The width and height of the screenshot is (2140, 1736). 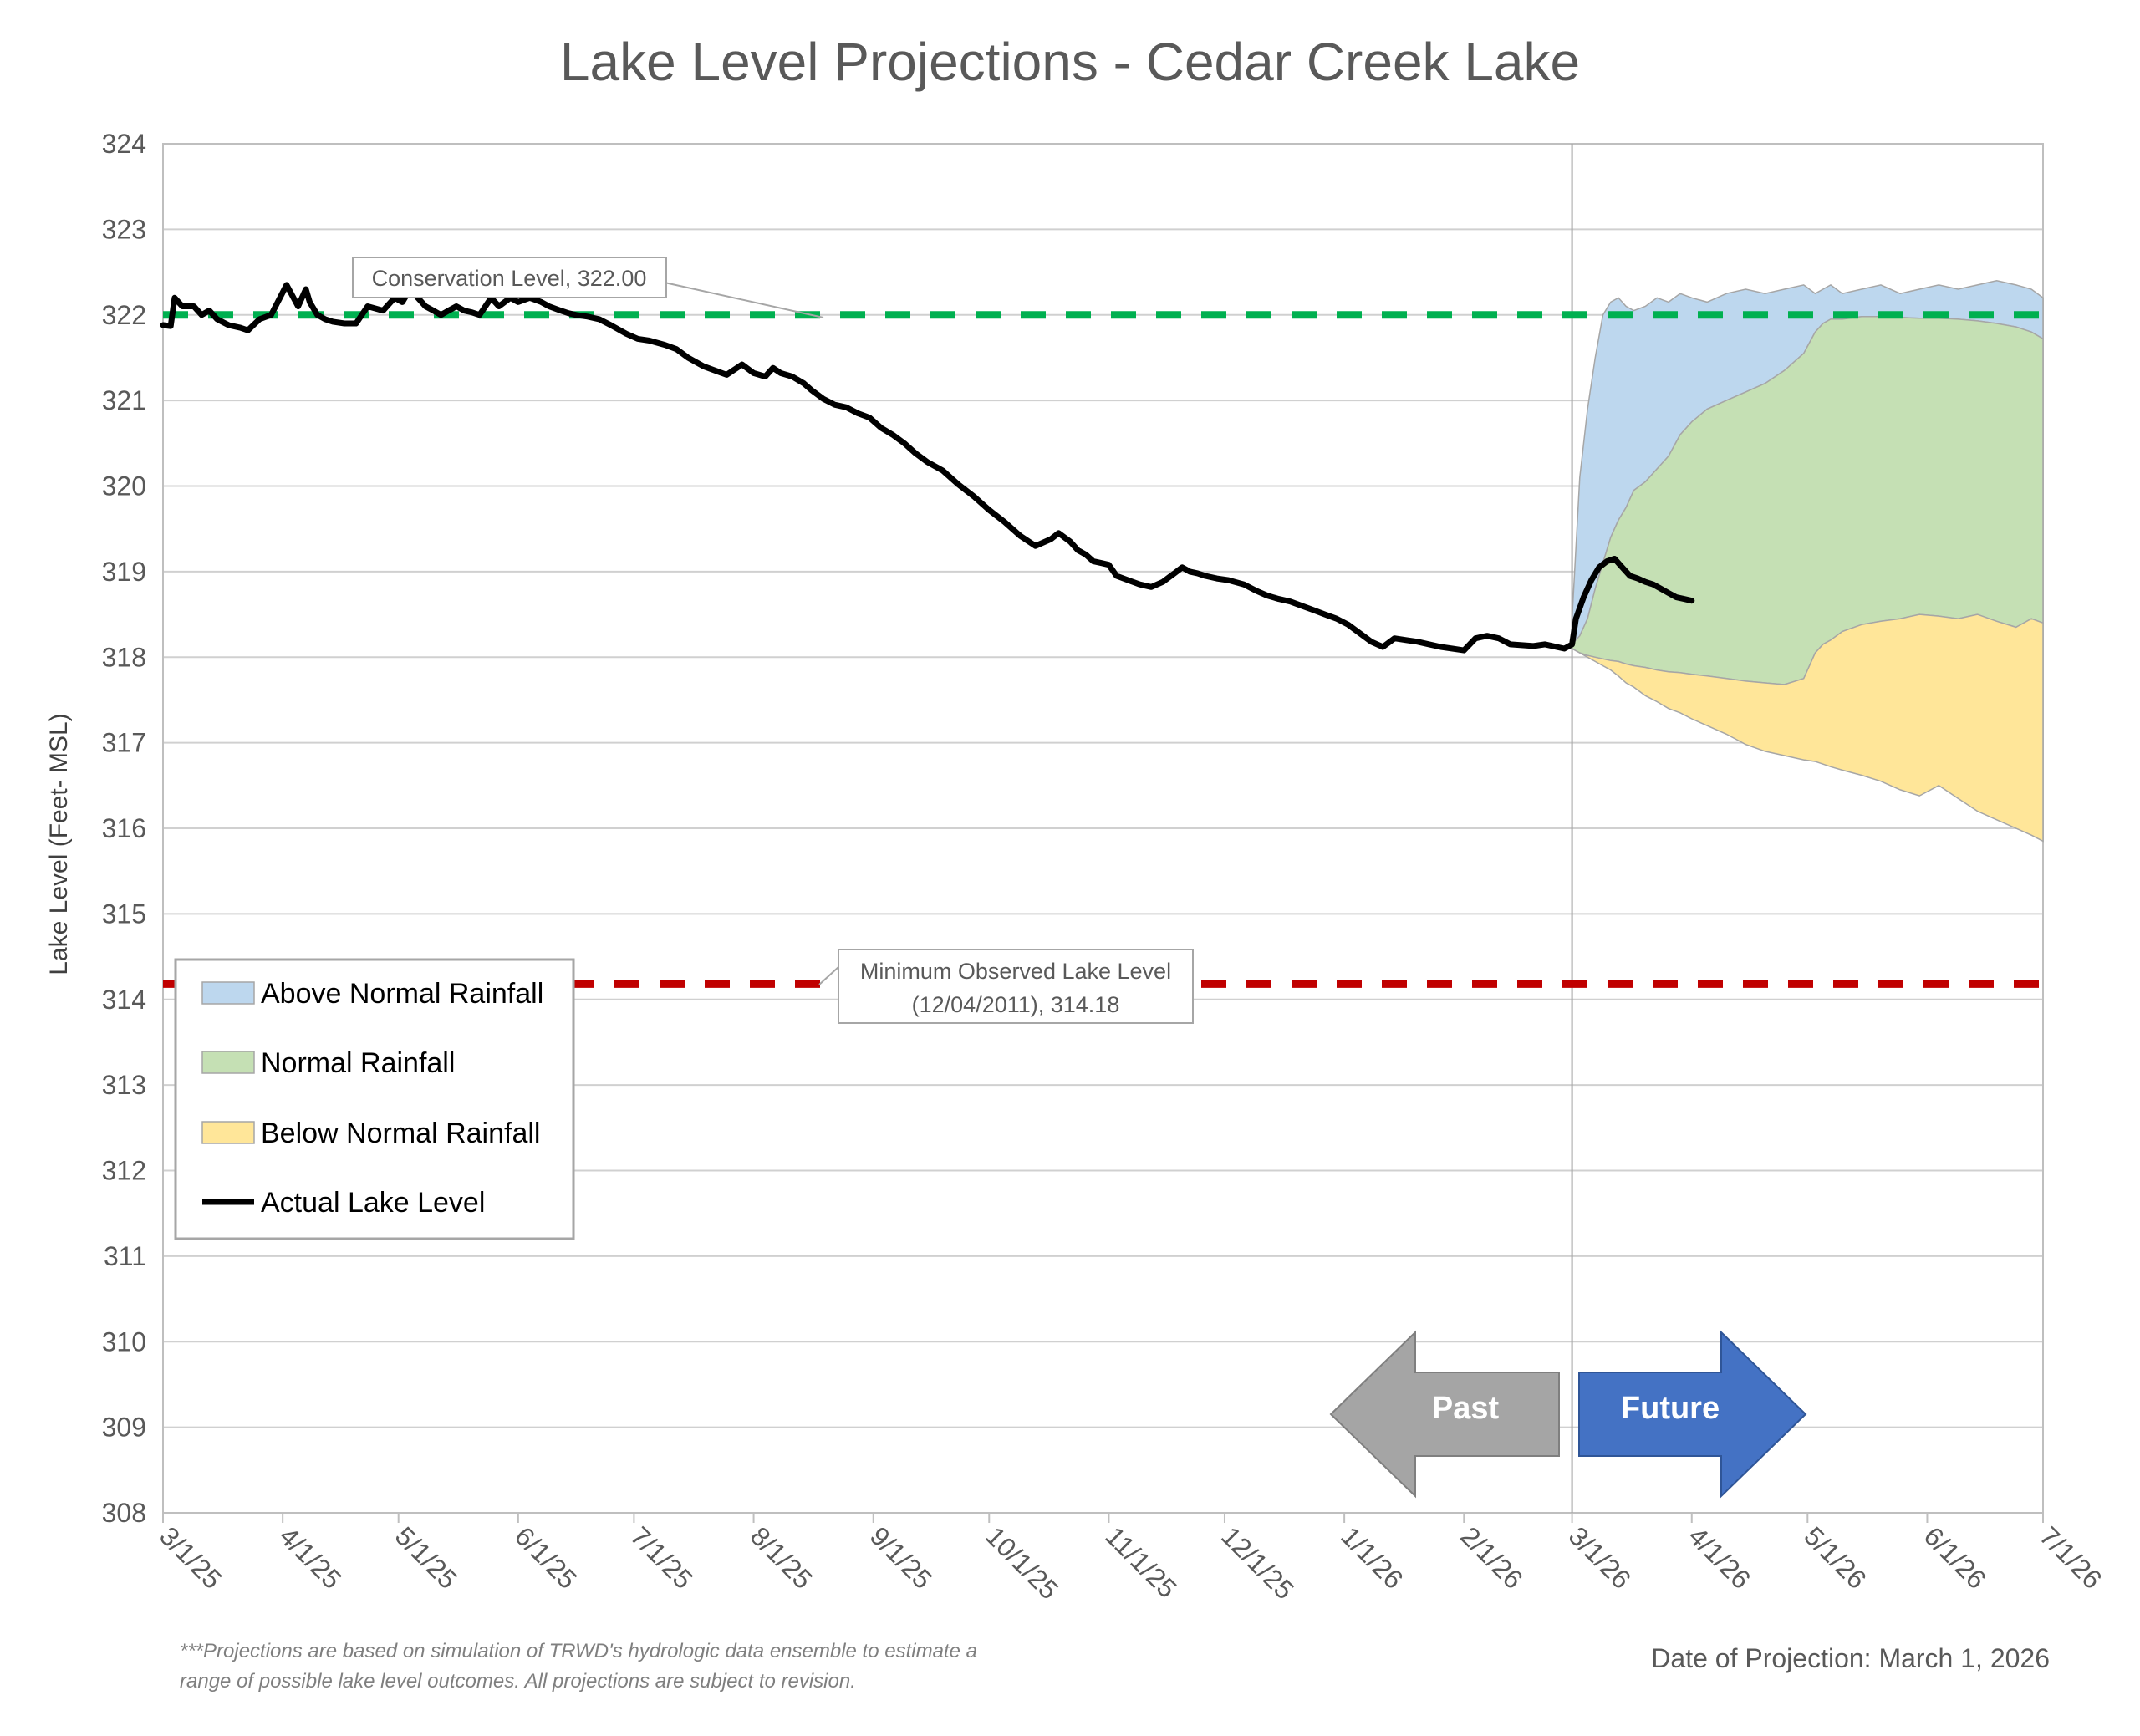 What do you see at coordinates (373, 1203) in the screenshot?
I see `legend-label-actual: Actual Lake Level` at bounding box center [373, 1203].